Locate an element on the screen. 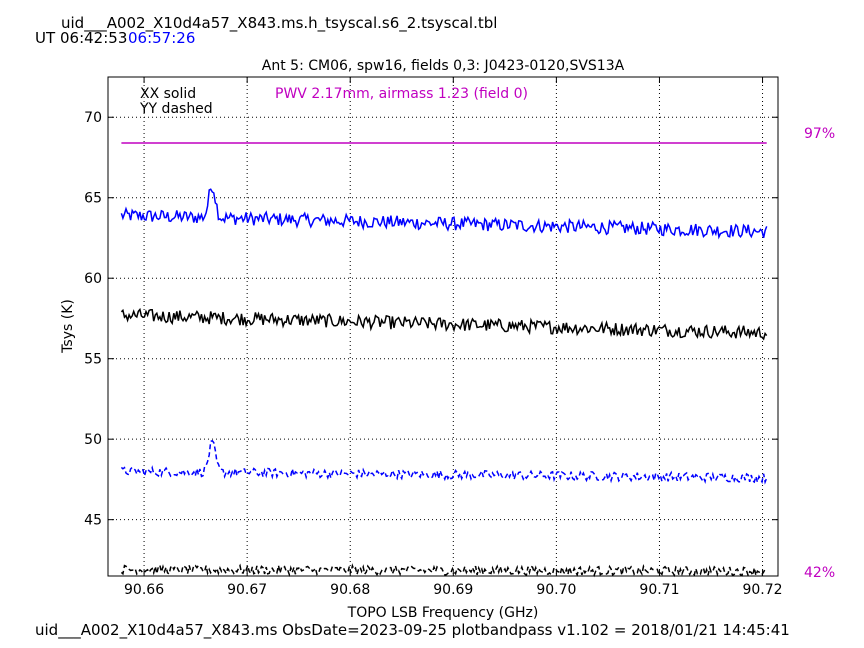 The image size is (864, 648). y-tick-label: 60 is located at coordinates (93, 279).